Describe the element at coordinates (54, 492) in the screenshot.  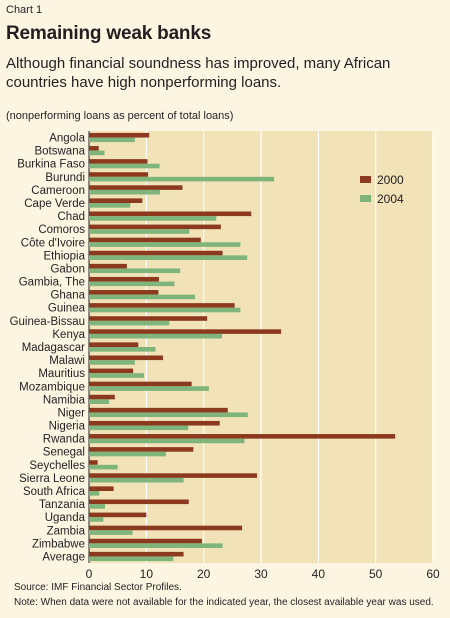
I see `category-label: South Africa` at that location.